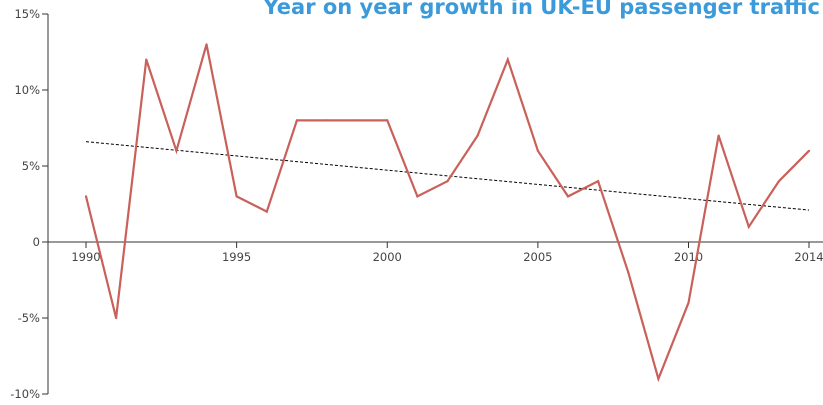  What do you see at coordinates (27, 90) in the screenshot?
I see `y-tick-label: 10%` at bounding box center [27, 90].